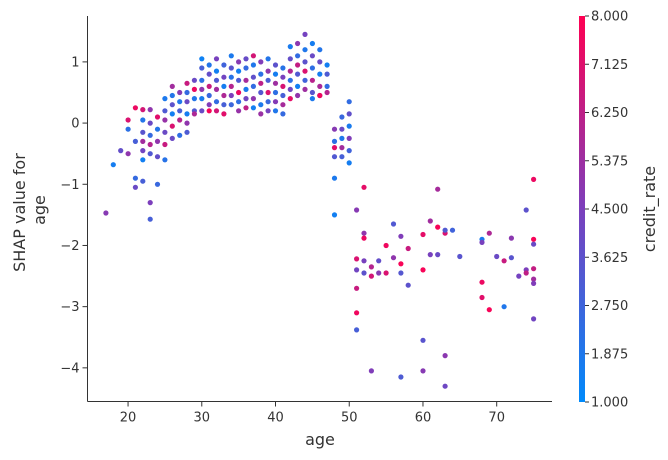  What do you see at coordinates (275, 418) in the screenshot?
I see `x-tick-label: 40` at bounding box center [275, 418].